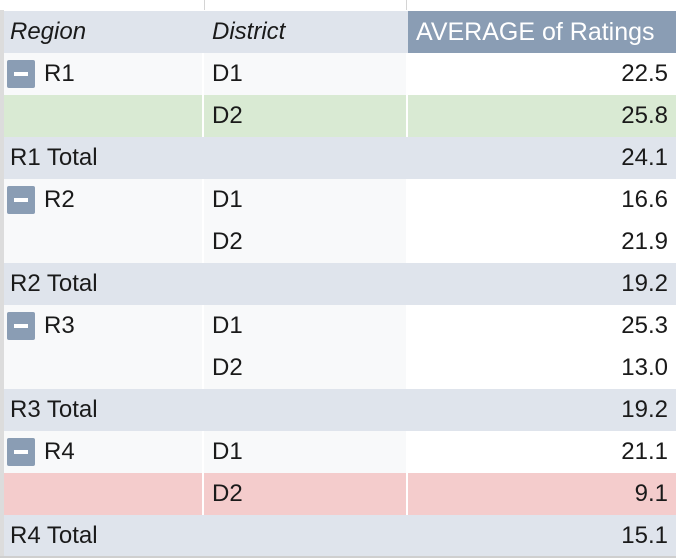 The width and height of the screenshot is (676, 558). What do you see at coordinates (2, 283) in the screenshot?
I see `left-grid-edge` at bounding box center [2, 283].